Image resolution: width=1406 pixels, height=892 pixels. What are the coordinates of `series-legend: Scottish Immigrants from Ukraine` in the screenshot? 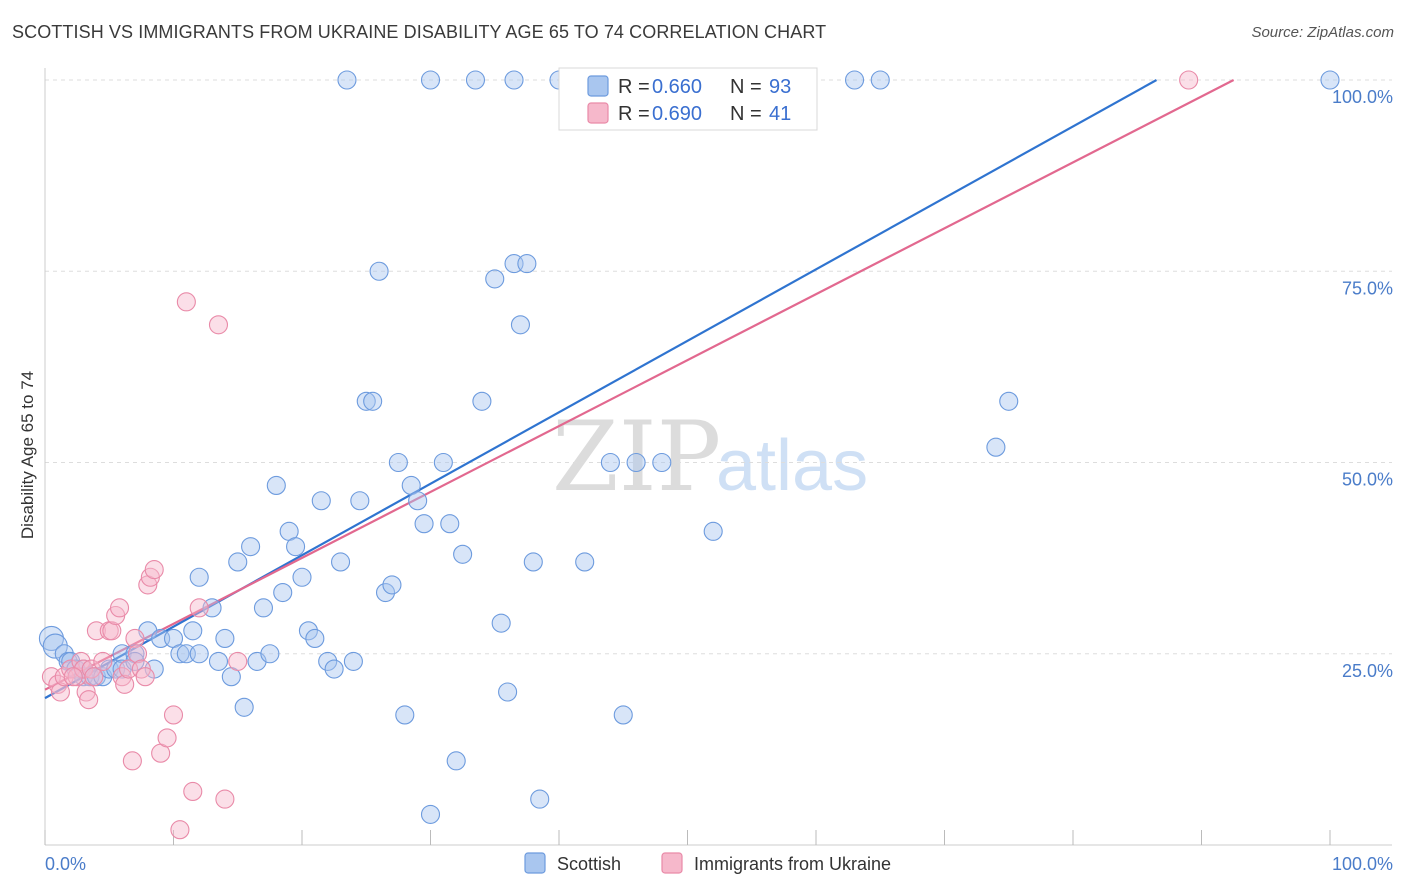 It's located at (707, 863).